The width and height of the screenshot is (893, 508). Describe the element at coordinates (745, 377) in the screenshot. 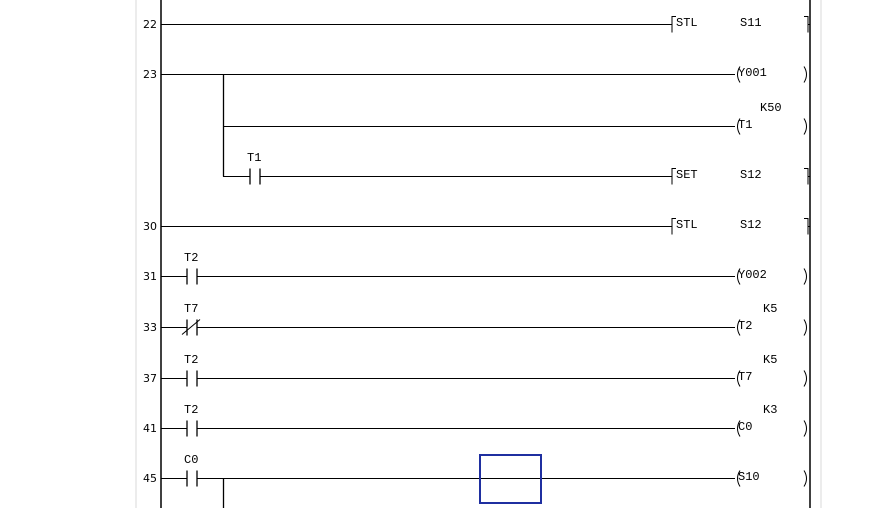

I see `coil-operand: T7` at that location.